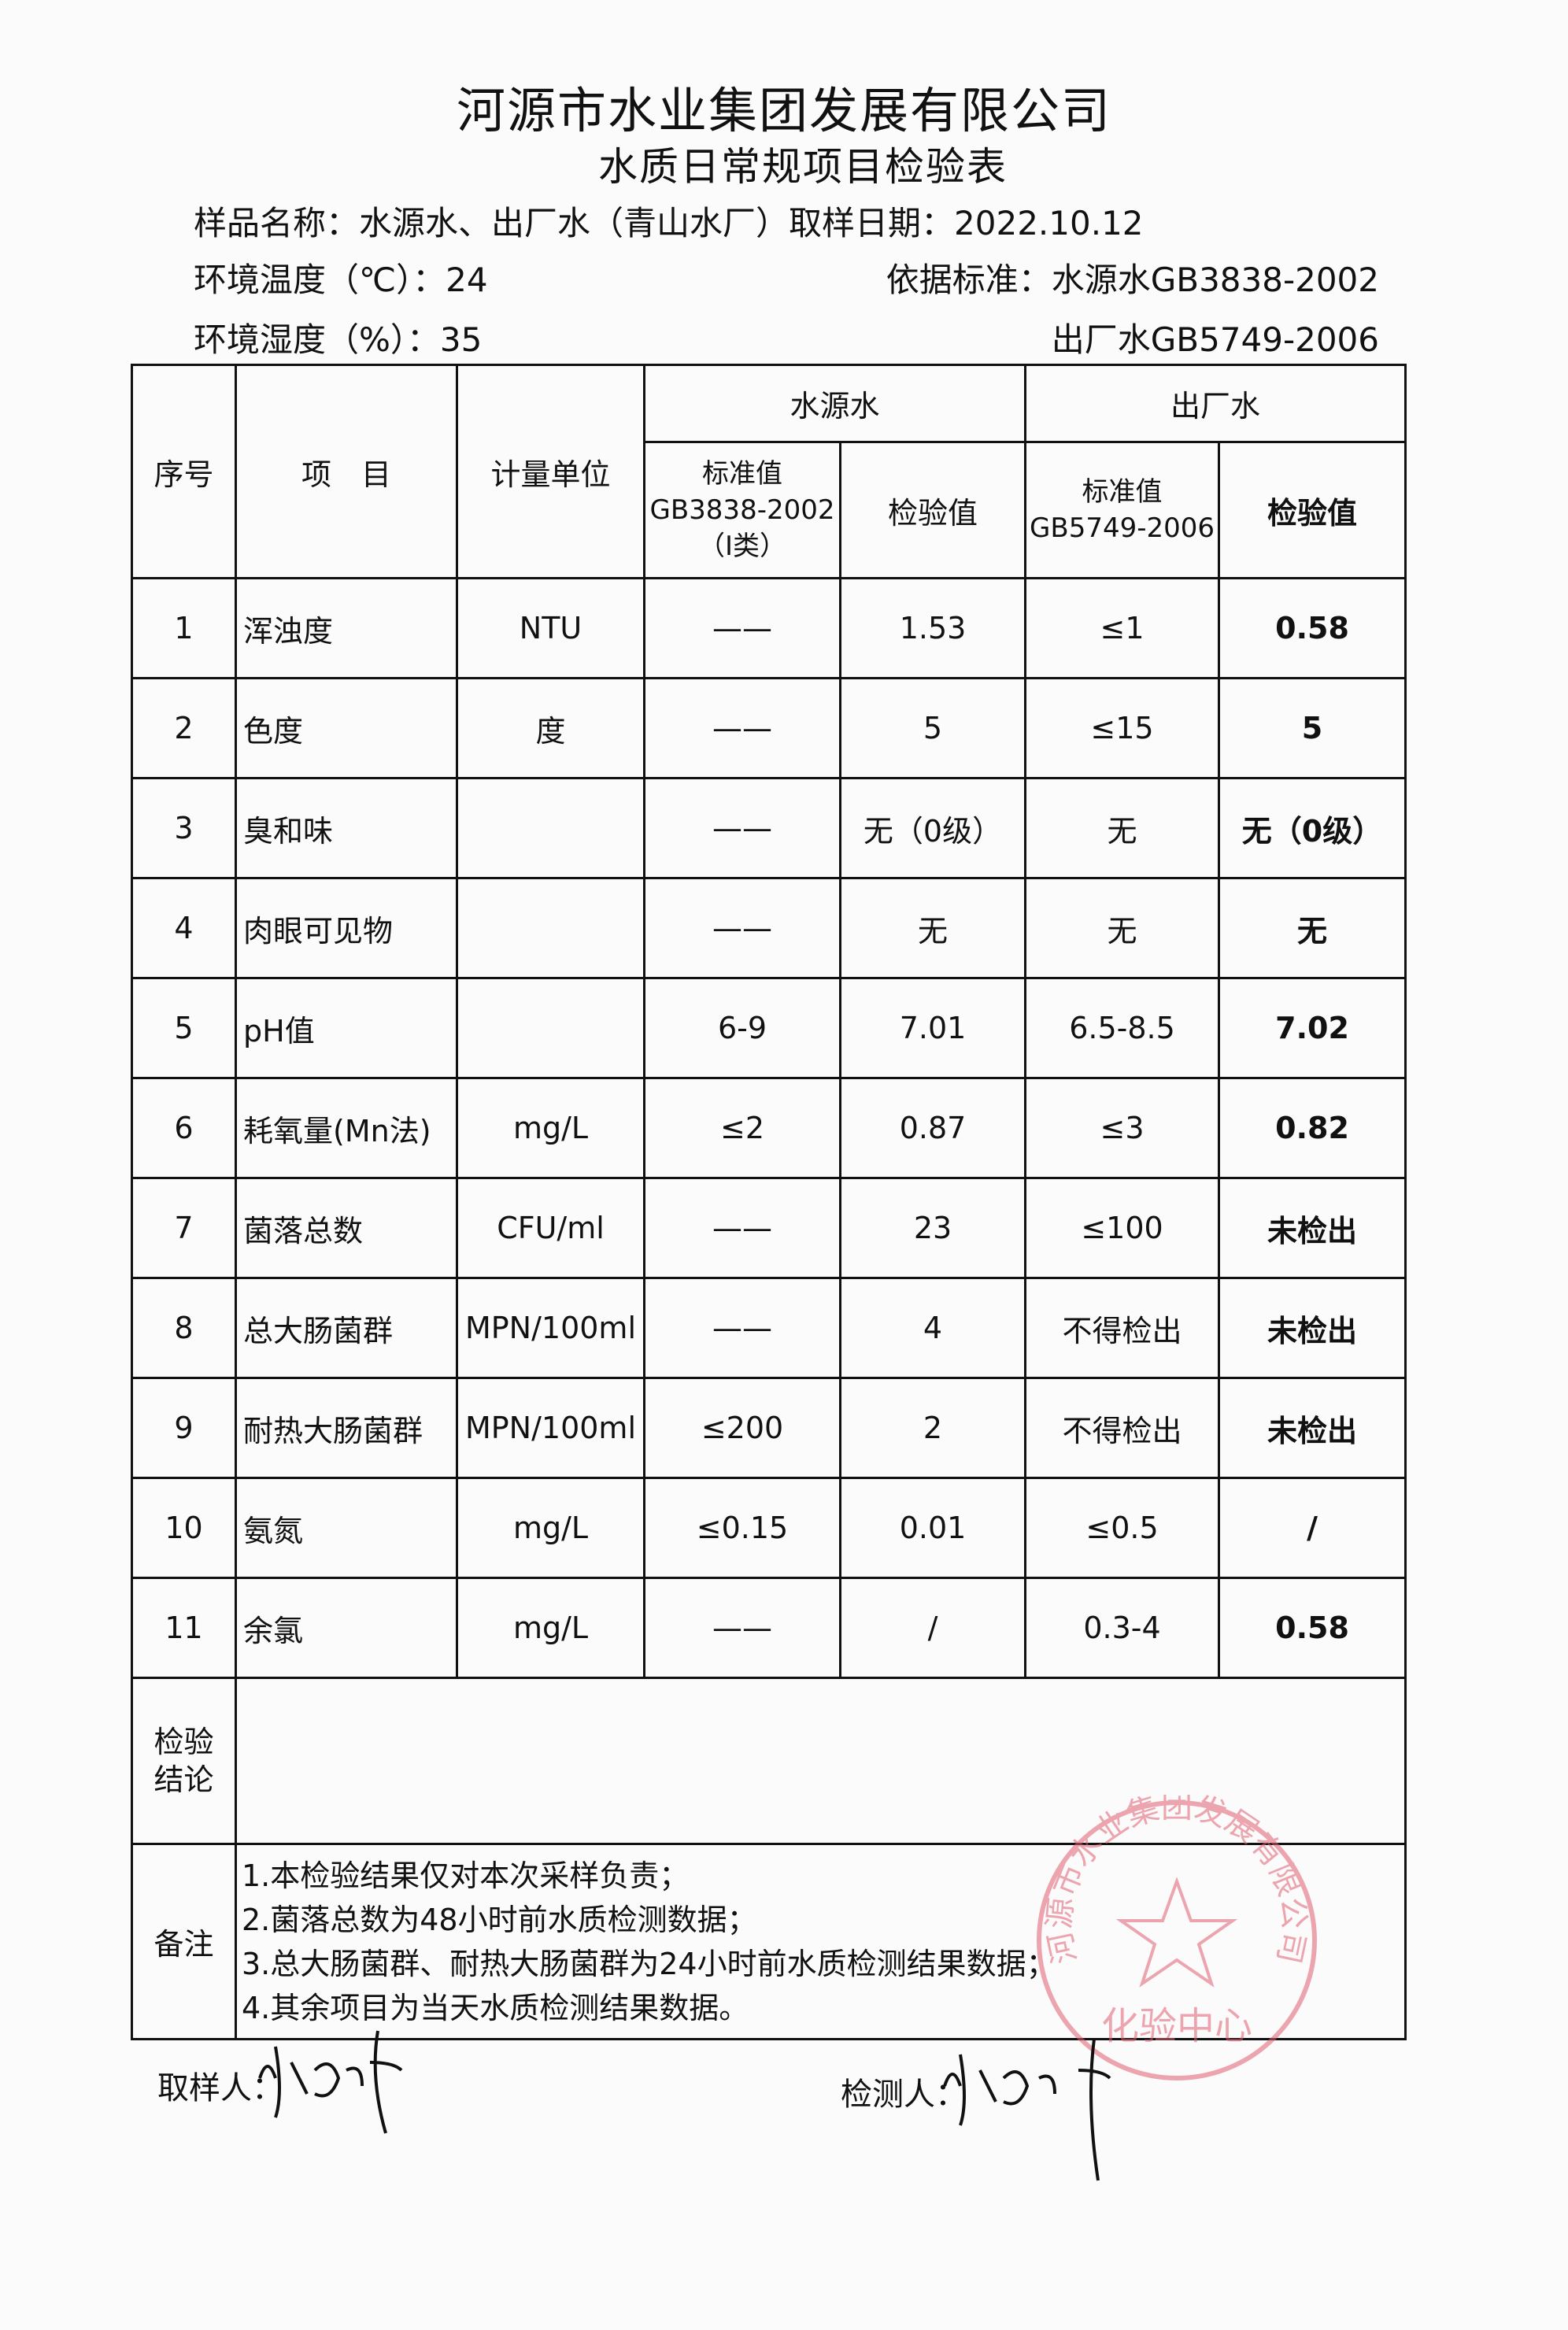 This screenshot has width=1568, height=2330. What do you see at coordinates (933, 1228) in the screenshot?
I see `cell-src-val: 23` at bounding box center [933, 1228].